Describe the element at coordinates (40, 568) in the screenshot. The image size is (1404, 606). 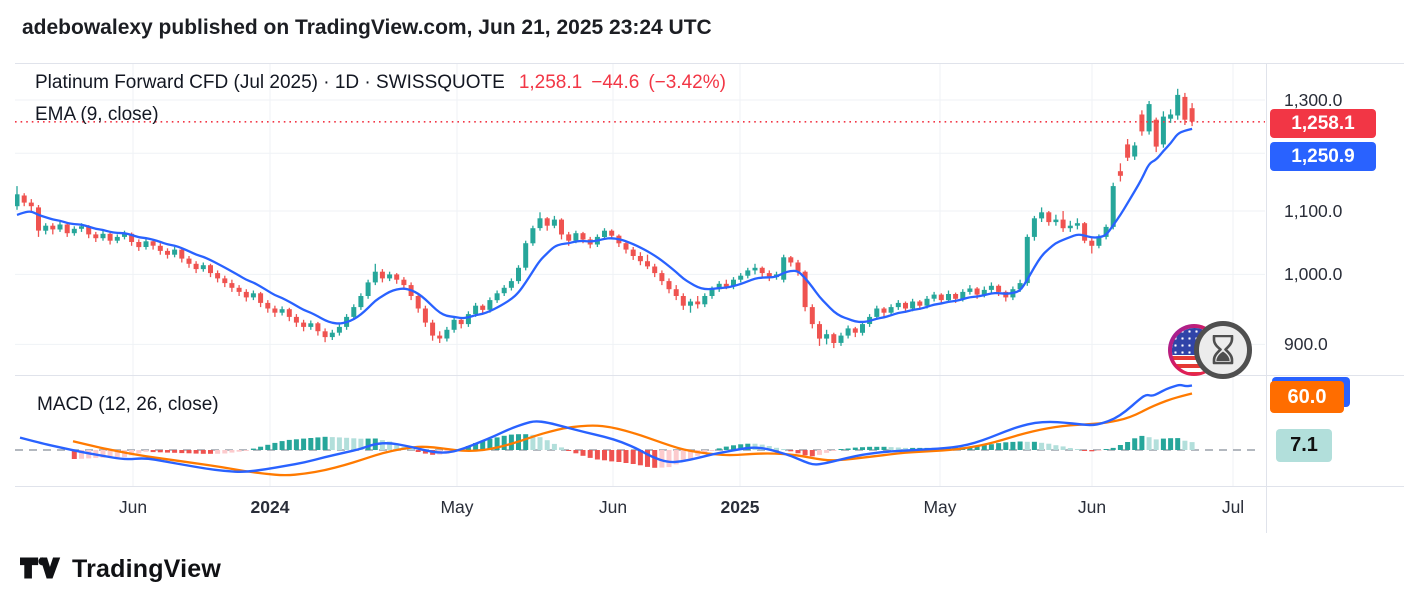
I see `tradingview-logo-icon` at that location.